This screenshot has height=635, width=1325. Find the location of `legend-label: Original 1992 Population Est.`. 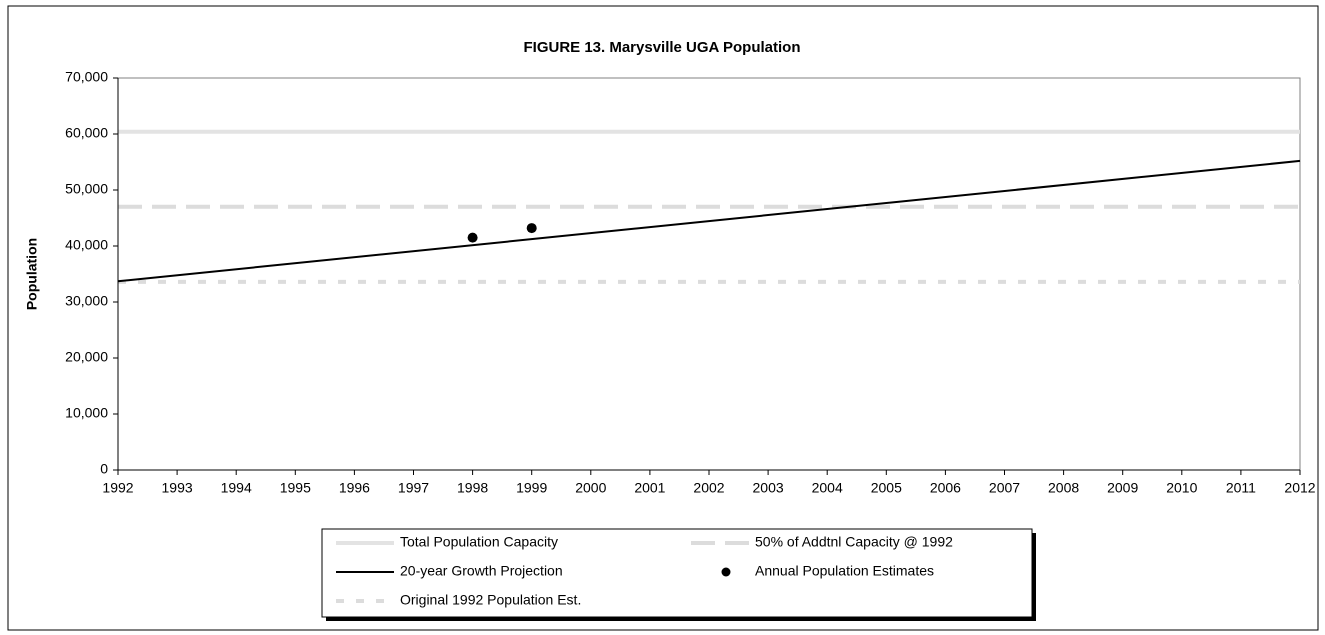

legend-label: Original 1992 Population Est. is located at coordinates (490, 600).